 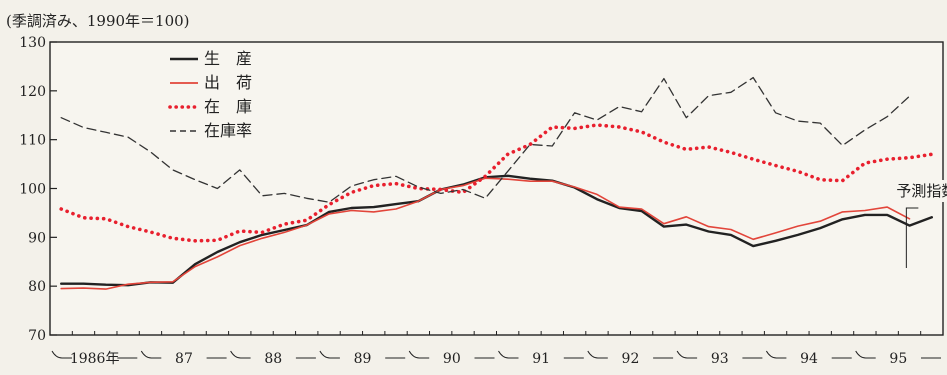 What do you see at coordinates (919, 224) in the screenshot?
I see `forecast-annotation: 予測指数` at bounding box center [919, 224].